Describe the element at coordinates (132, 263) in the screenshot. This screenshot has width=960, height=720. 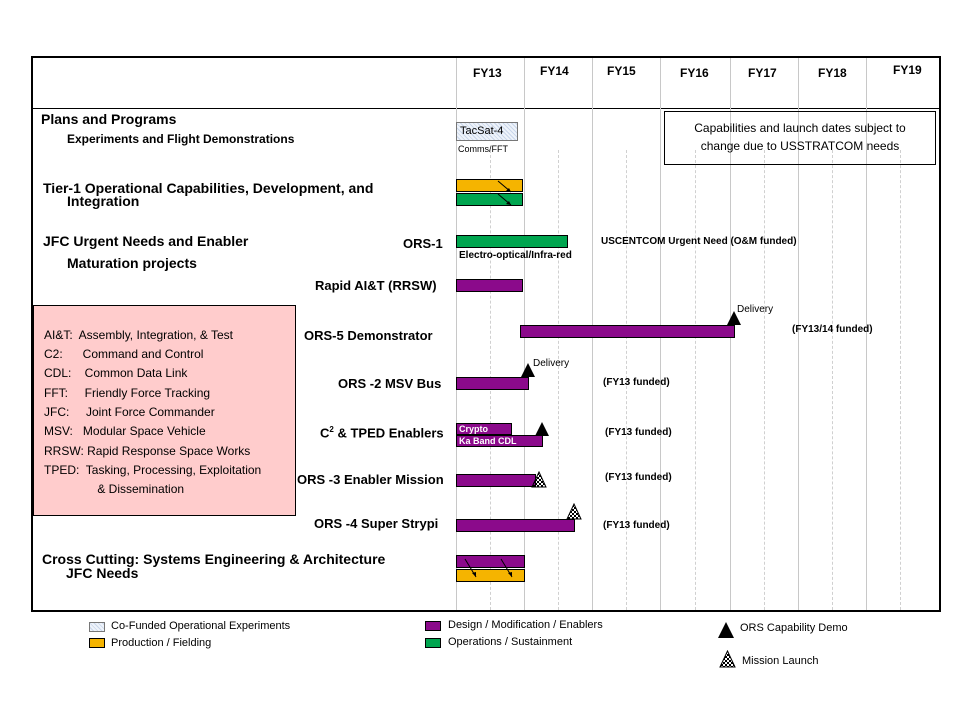
I see `section-jfc-line2: Maturation projects` at that location.